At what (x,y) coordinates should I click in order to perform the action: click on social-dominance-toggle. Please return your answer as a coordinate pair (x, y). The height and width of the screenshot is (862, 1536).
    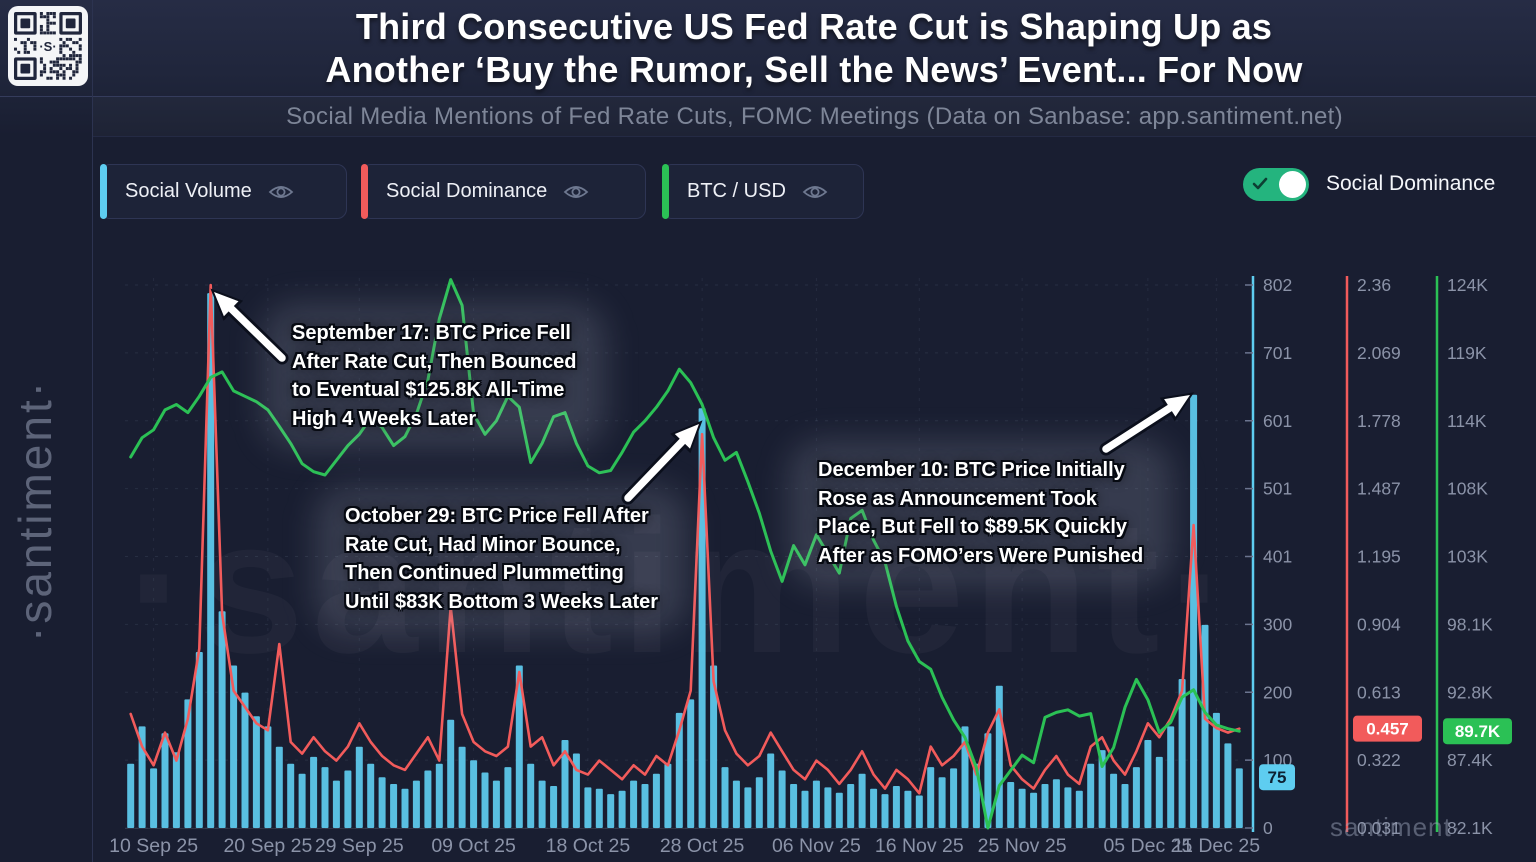
    Looking at the image, I should click on (1276, 184).